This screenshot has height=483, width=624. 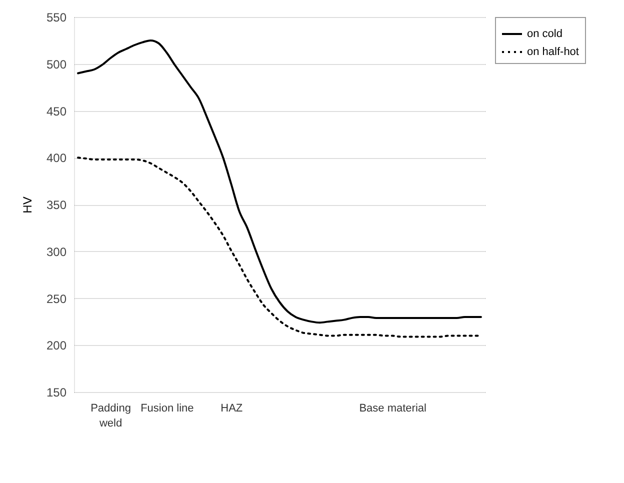 What do you see at coordinates (56, 158) in the screenshot?
I see `y-tick-label: 400` at bounding box center [56, 158].